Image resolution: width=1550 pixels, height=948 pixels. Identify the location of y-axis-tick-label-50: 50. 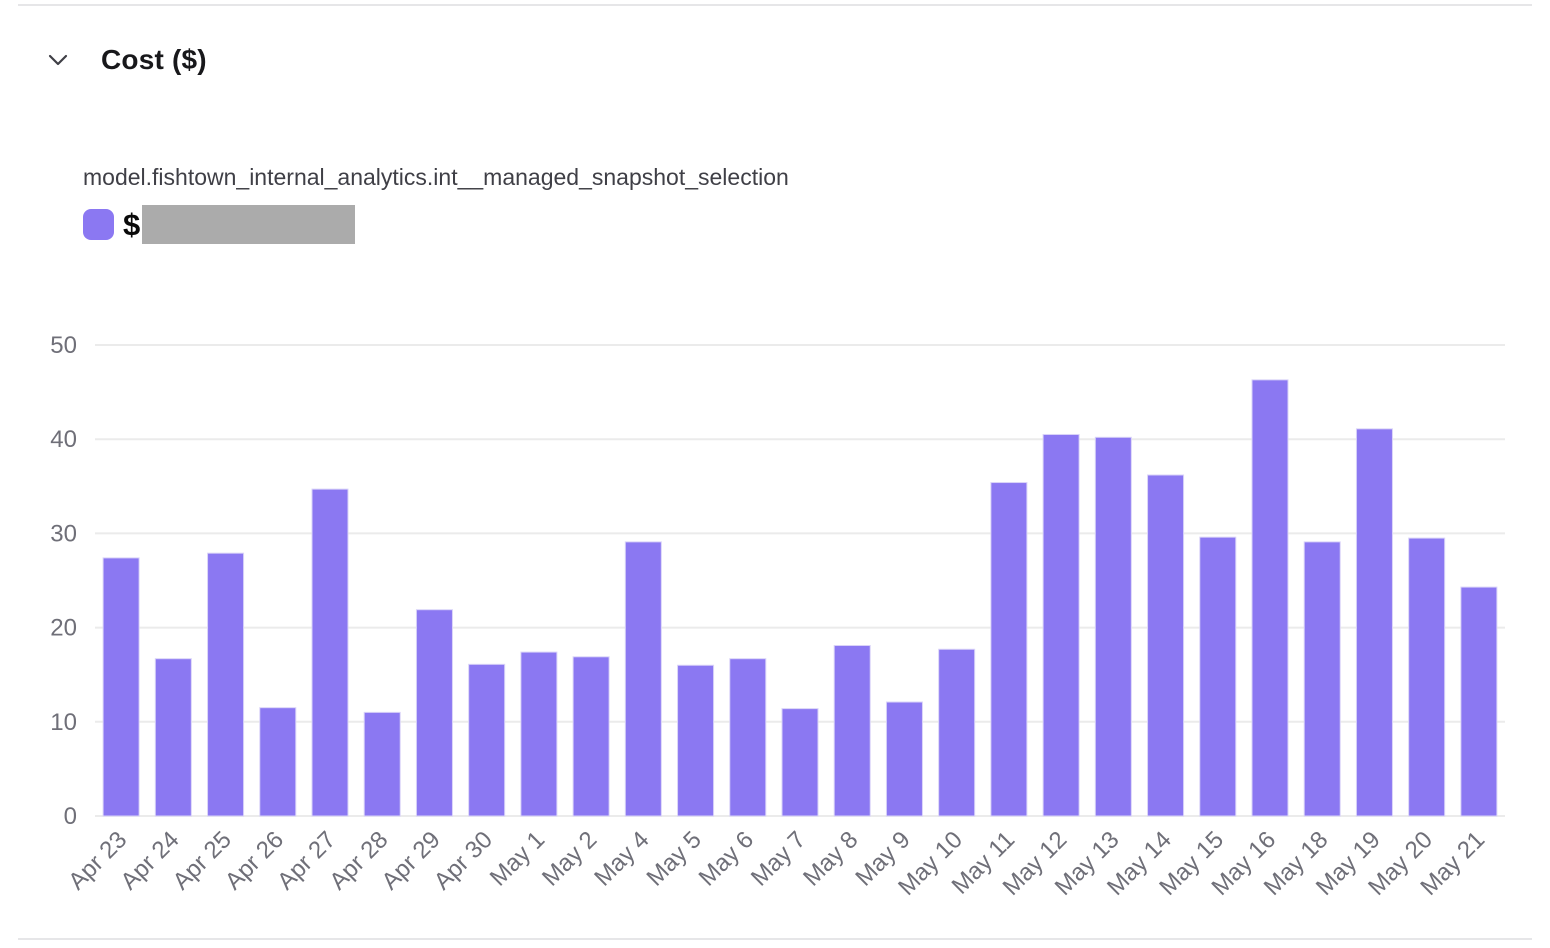
(63, 345).